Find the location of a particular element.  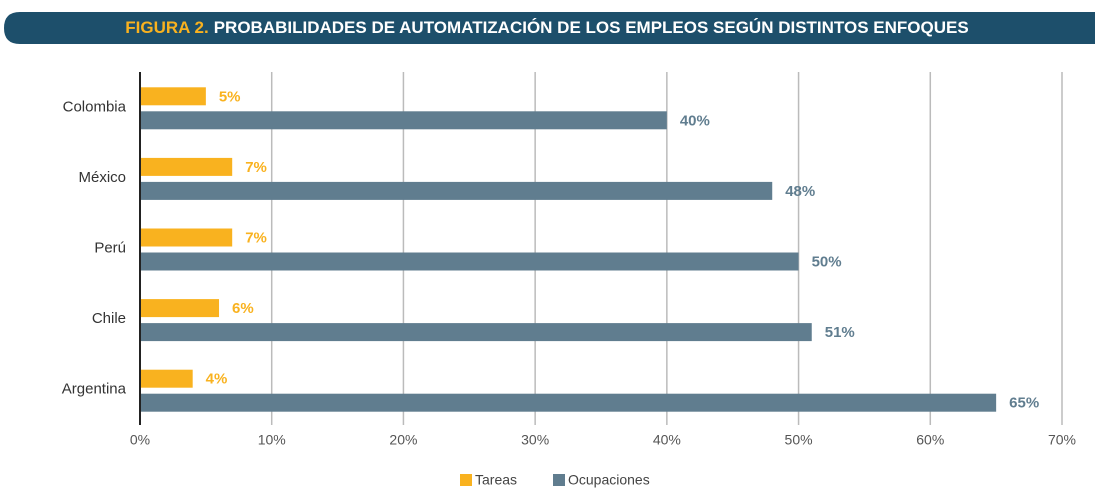

y-tick-label: Chile is located at coordinates (109, 318).